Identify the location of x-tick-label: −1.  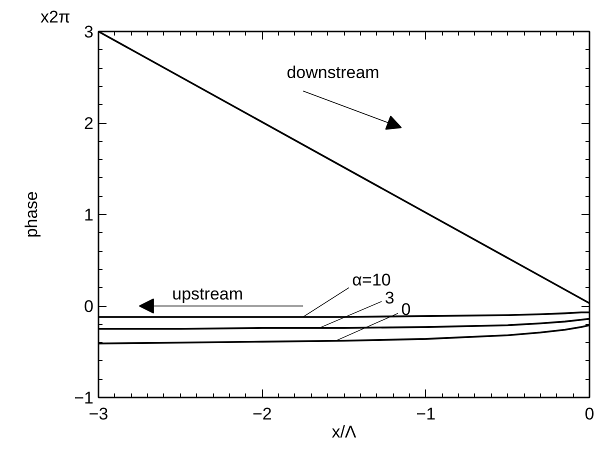
(426, 414).